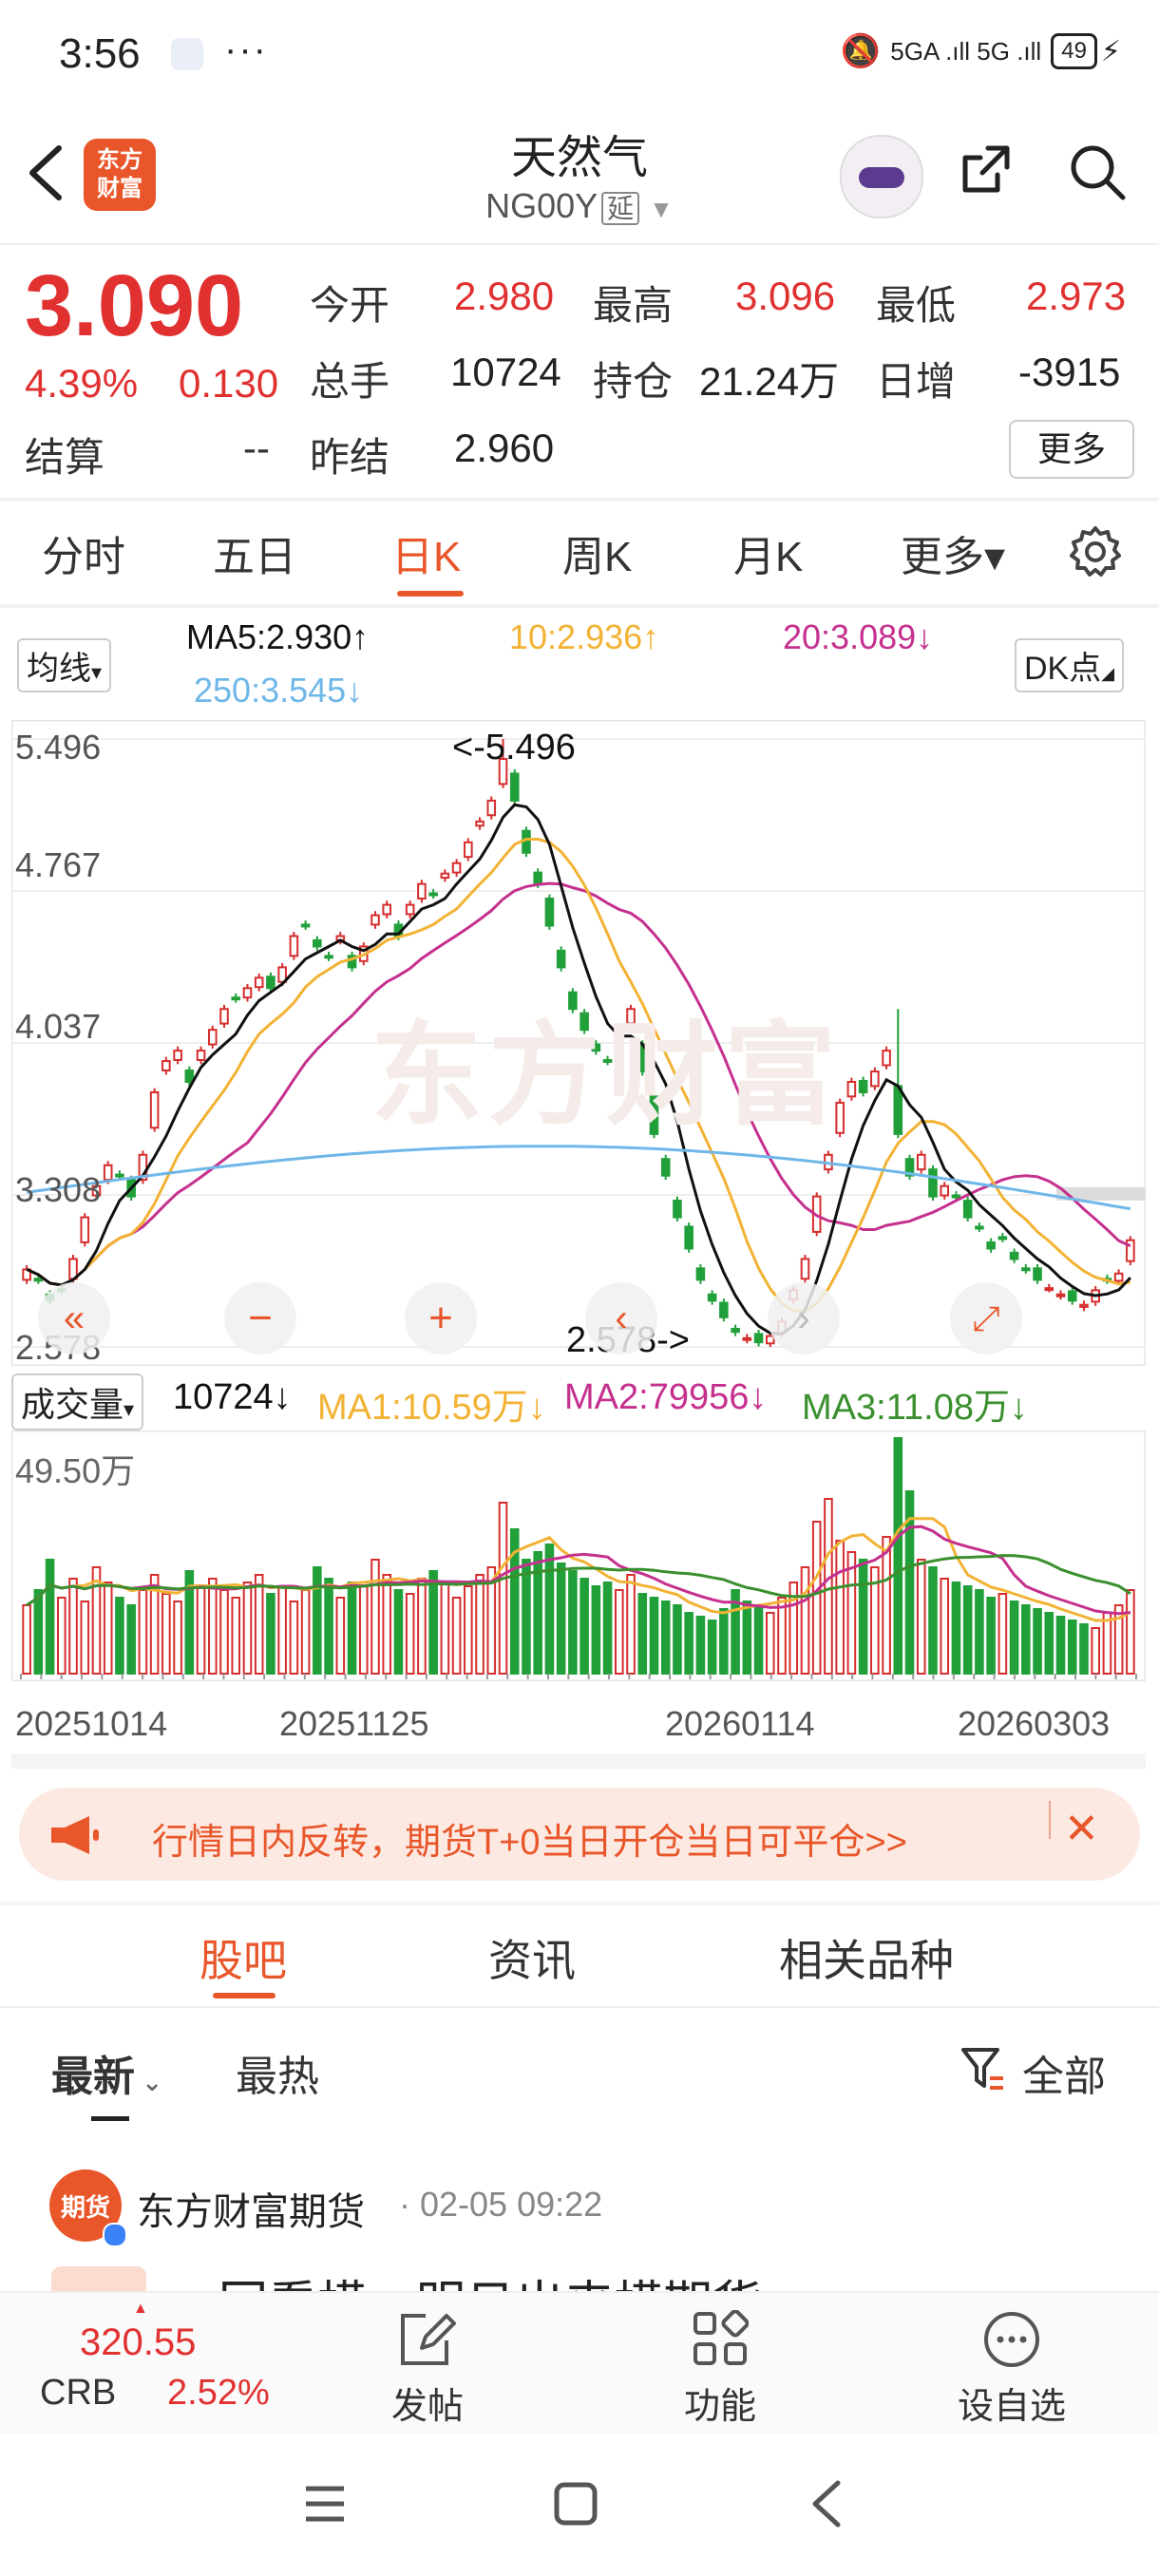 This screenshot has height=2576, width=1159. Describe the element at coordinates (277, 2077) in the screenshot. I see `sort-hot: 最热` at that location.